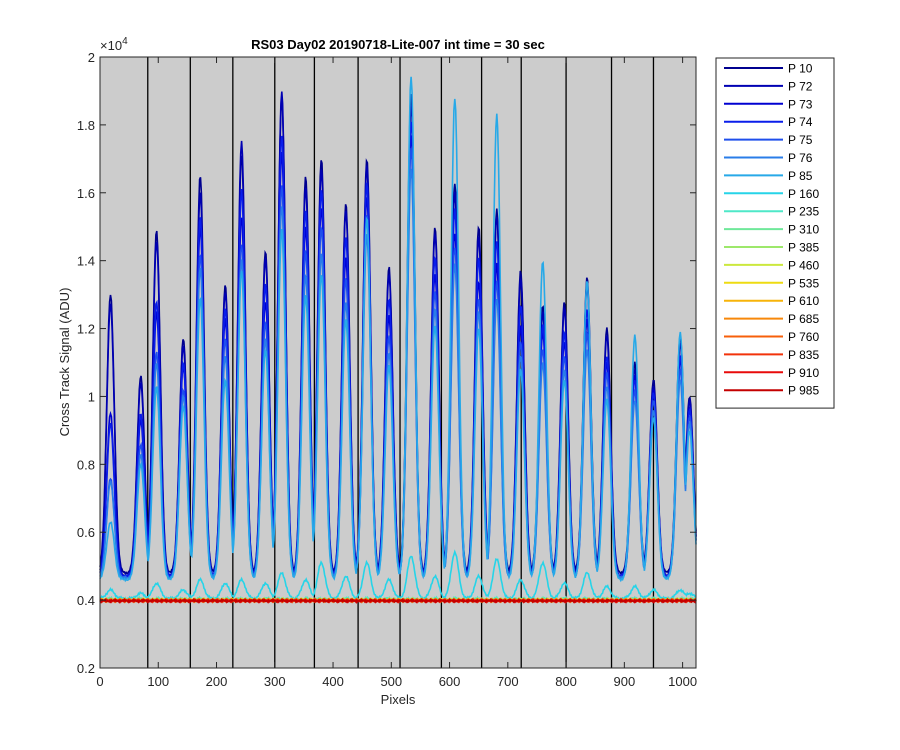  I want to click on y-exponent-power: 4, so click(125, 41).